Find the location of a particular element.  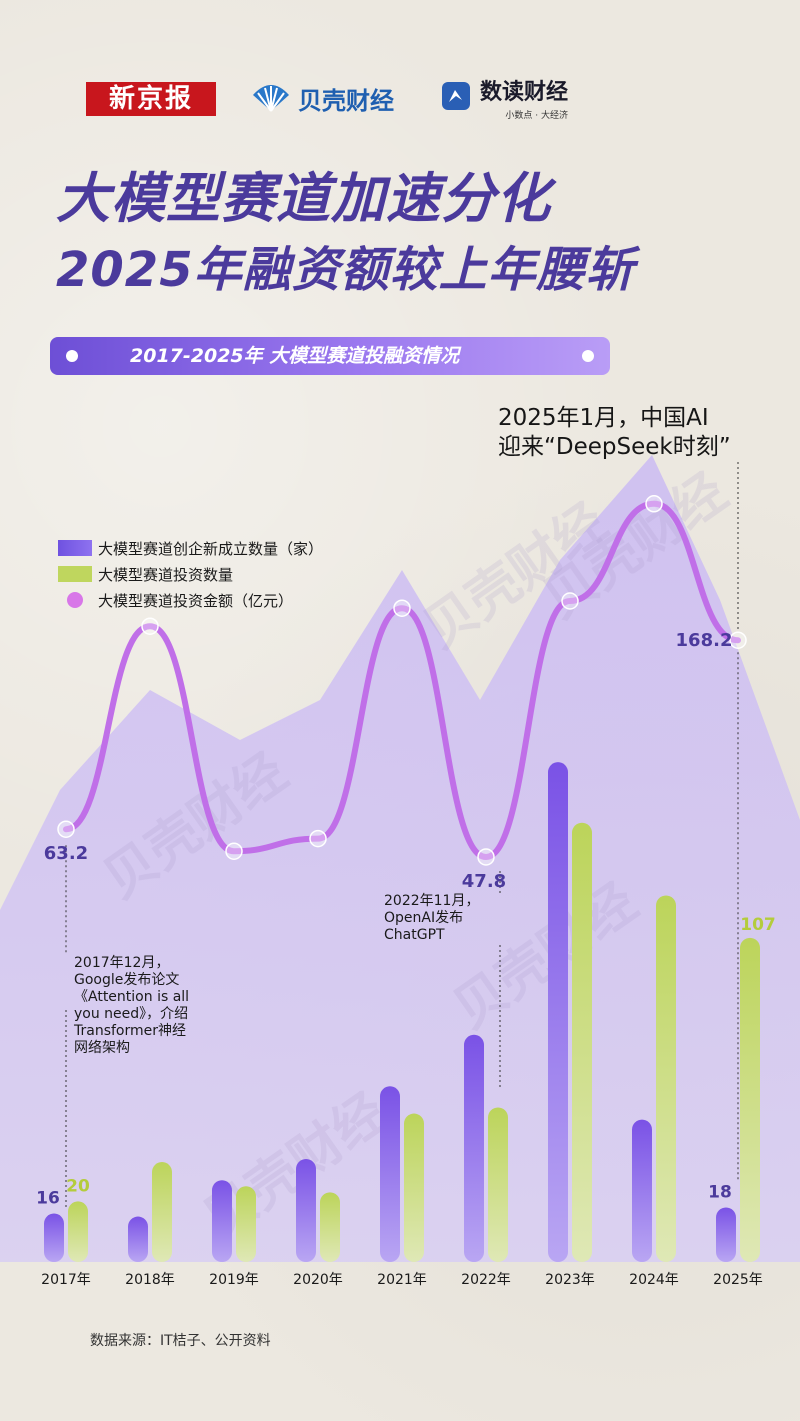

chart-subtitle-banner: 2017-2025年 大模型赛道投融资情况 is located at coordinates (330, 356).